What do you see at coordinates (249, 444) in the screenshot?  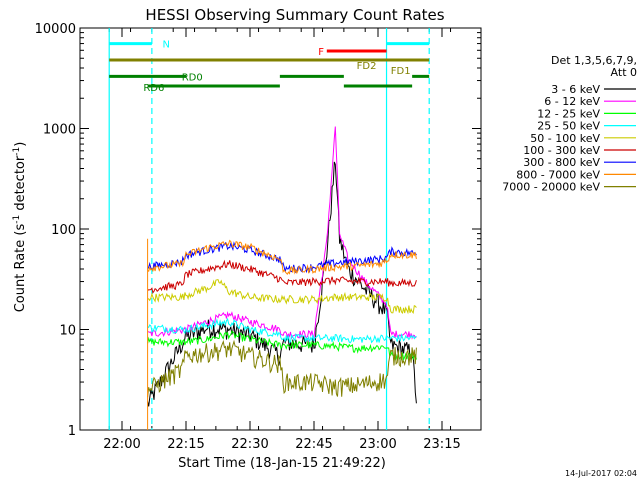 I see `x-tick-label: 22:30` at bounding box center [249, 444].